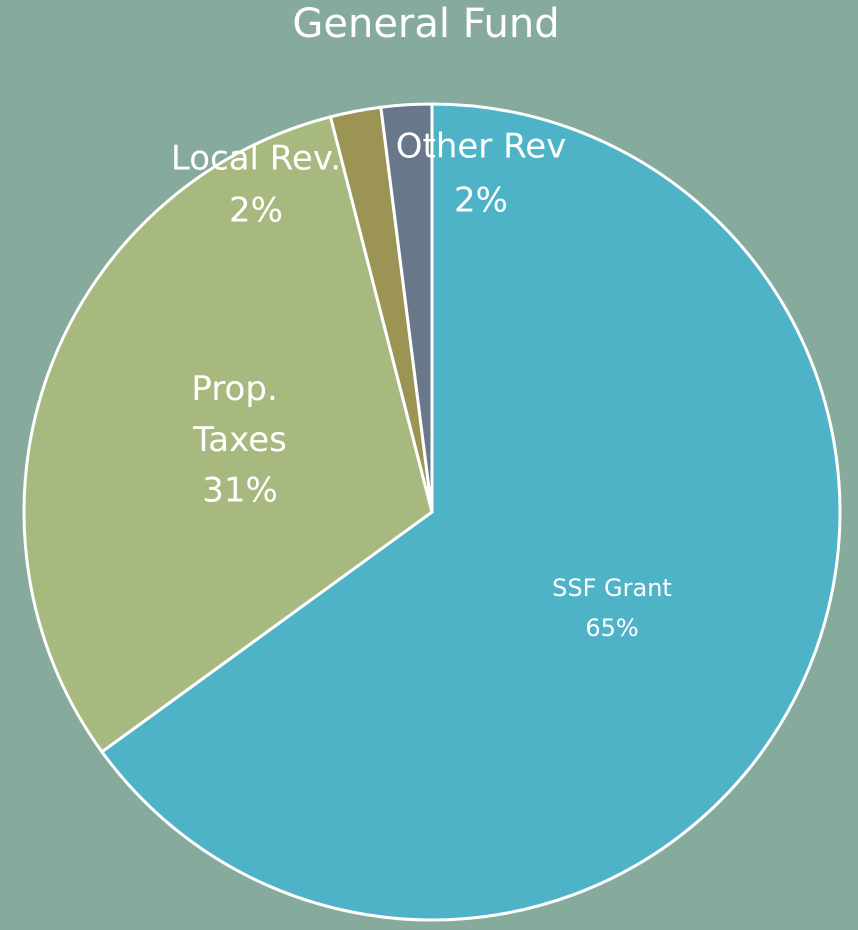  Describe the element at coordinates (481, 147) in the screenshot. I see `slice-label: Other Rev` at that location.